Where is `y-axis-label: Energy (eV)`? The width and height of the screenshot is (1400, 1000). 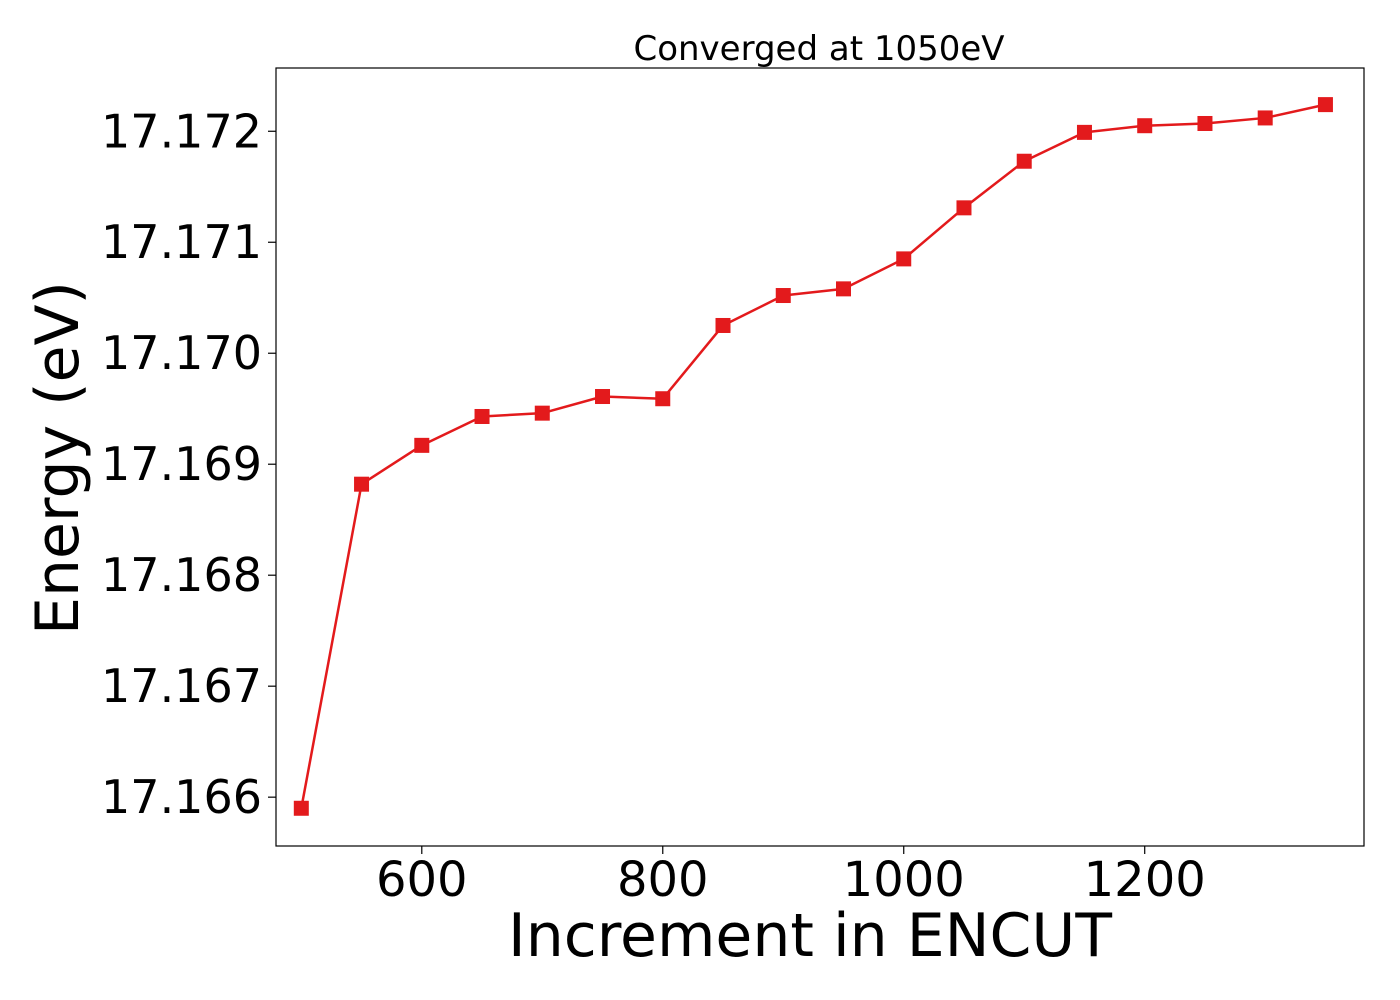
y-axis-label: Energy (eV) is located at coordinates (58, 458).